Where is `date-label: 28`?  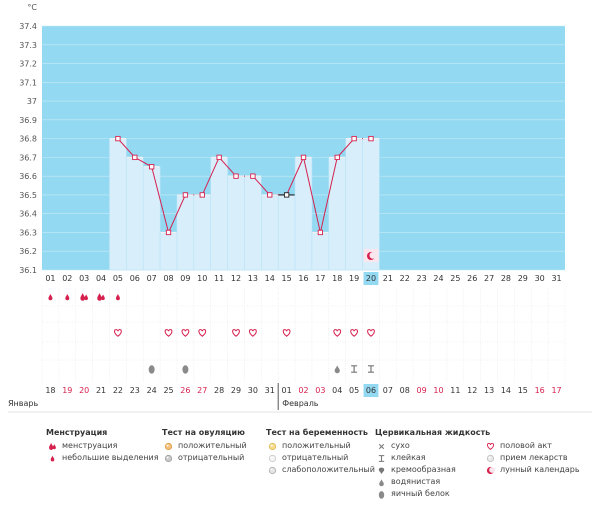 date-label: 28 is located at coordinates (219, 390).